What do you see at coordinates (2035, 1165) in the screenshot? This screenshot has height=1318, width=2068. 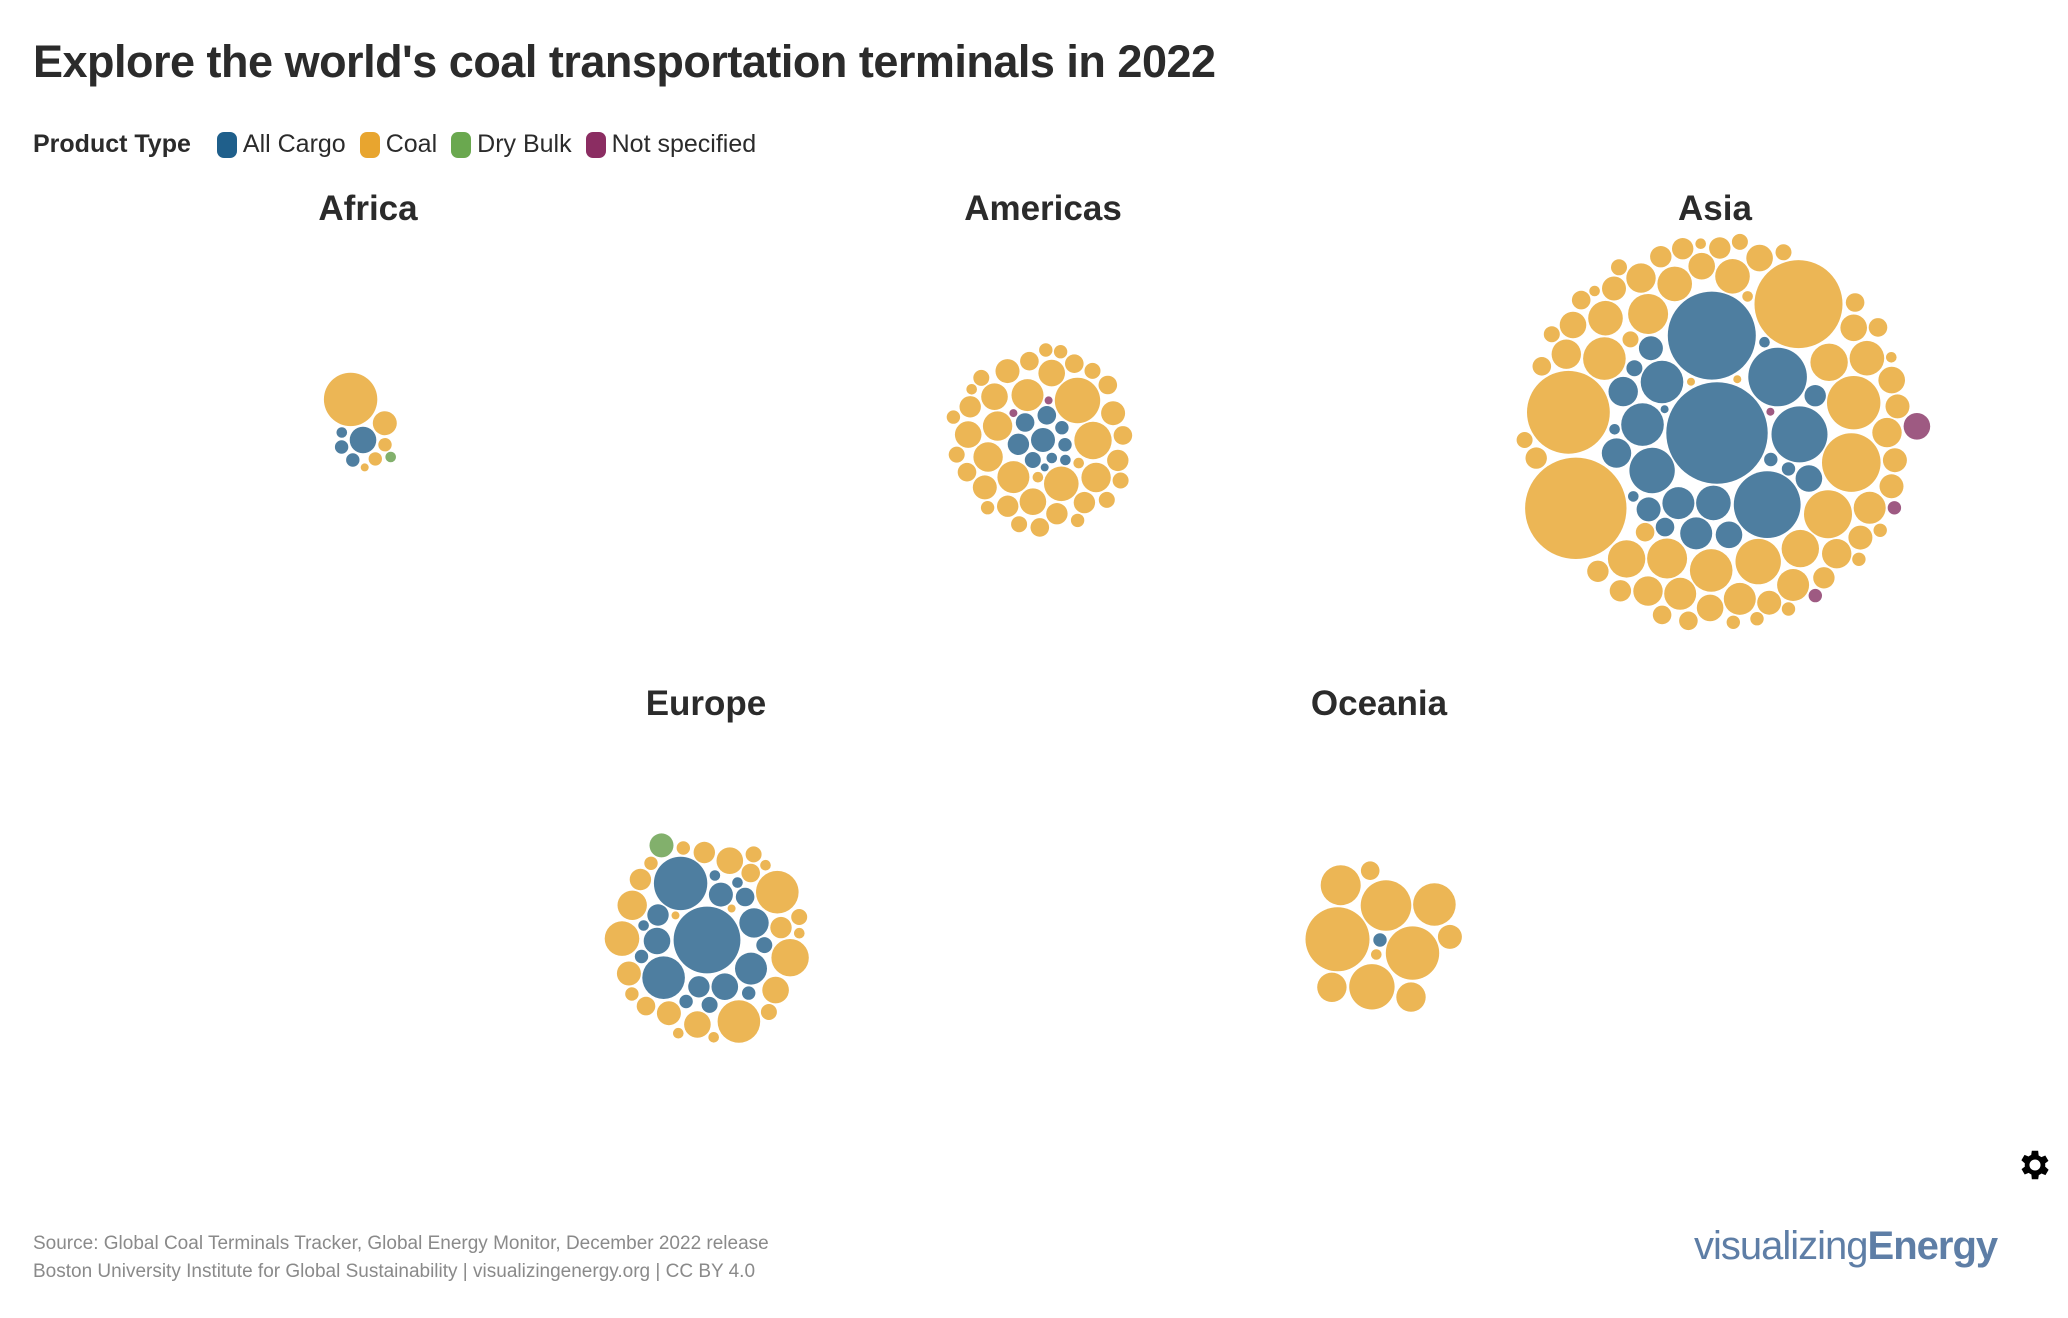 I see `gear-icon` at bounding box center [2035, 1165].